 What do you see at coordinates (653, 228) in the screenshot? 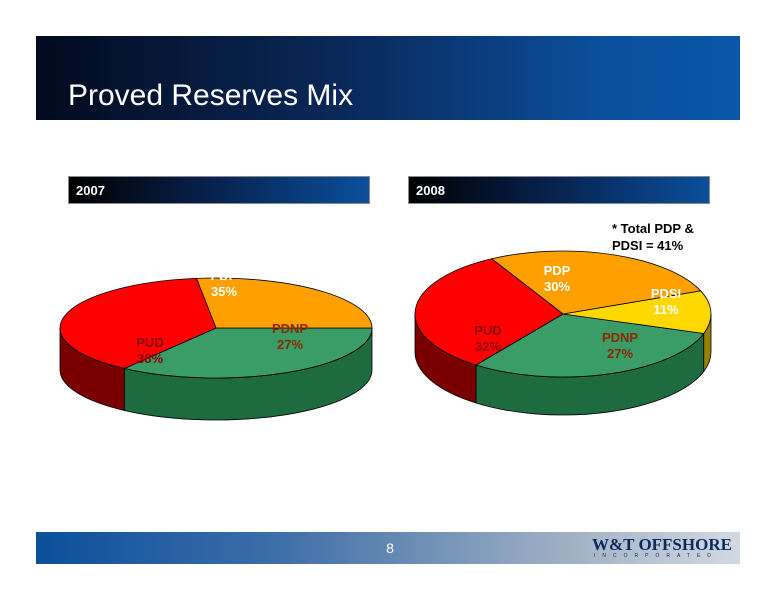
I see `total-note-line1: * Total PDP &` at bounding box center [653, 228].